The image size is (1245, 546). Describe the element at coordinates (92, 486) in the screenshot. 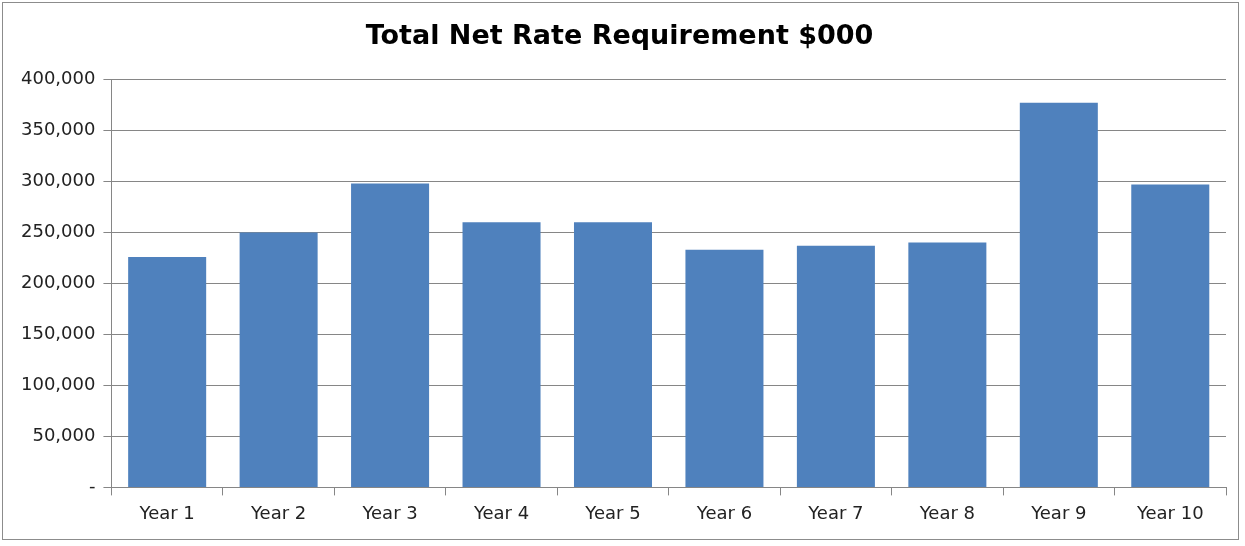

I see `y-tick-label: -` at that location.